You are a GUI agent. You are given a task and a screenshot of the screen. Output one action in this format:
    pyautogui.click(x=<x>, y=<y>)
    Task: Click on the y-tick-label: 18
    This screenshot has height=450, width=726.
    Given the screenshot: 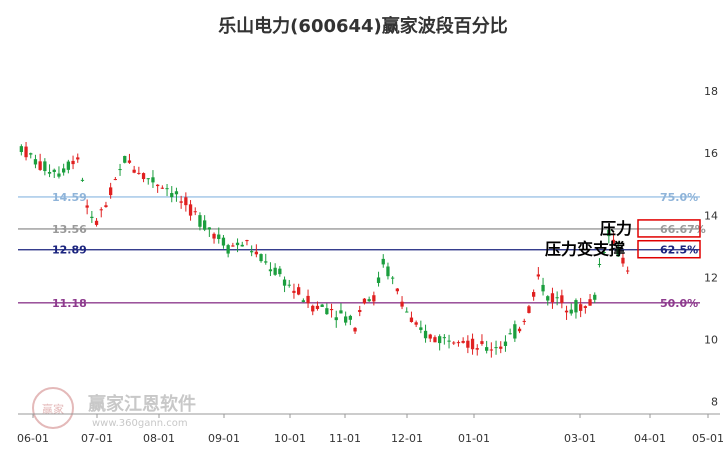 What is the action you would take?
    pyautogui.click(x=711, y=91)
    